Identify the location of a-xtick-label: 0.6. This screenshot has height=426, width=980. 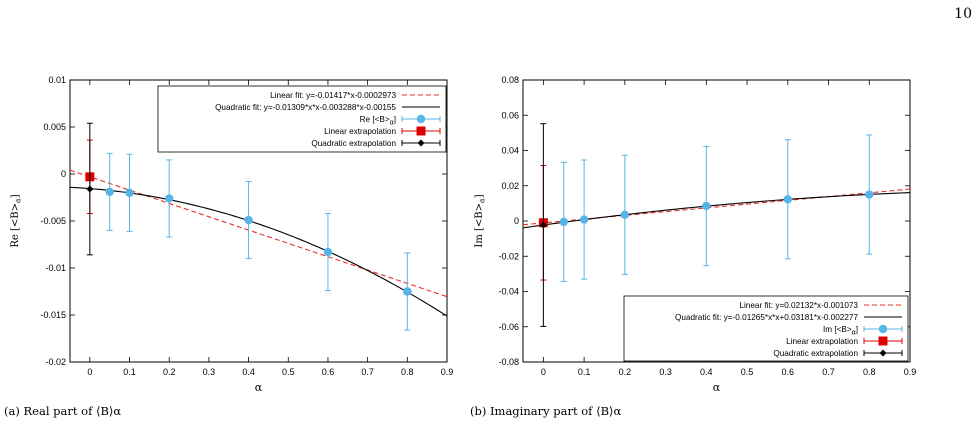
(328, 372).